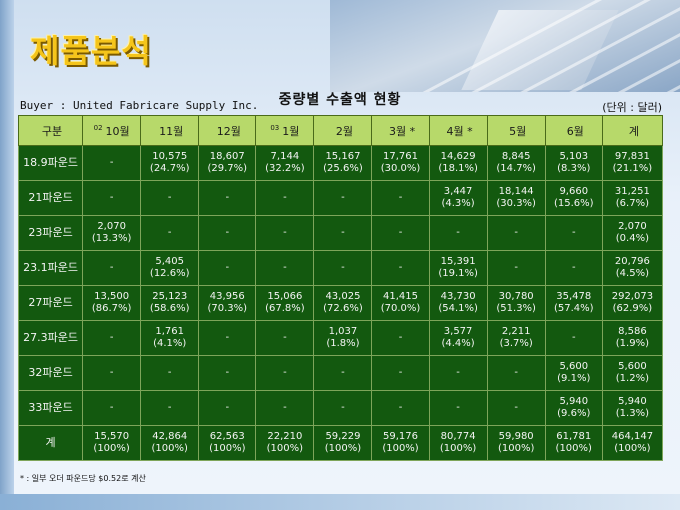 This screenshot has width=680, height=510. What do you see at coordinates (632, 261) in the screenshot?
I see `cell-value: 20,796` at bounding box center [632, 261].